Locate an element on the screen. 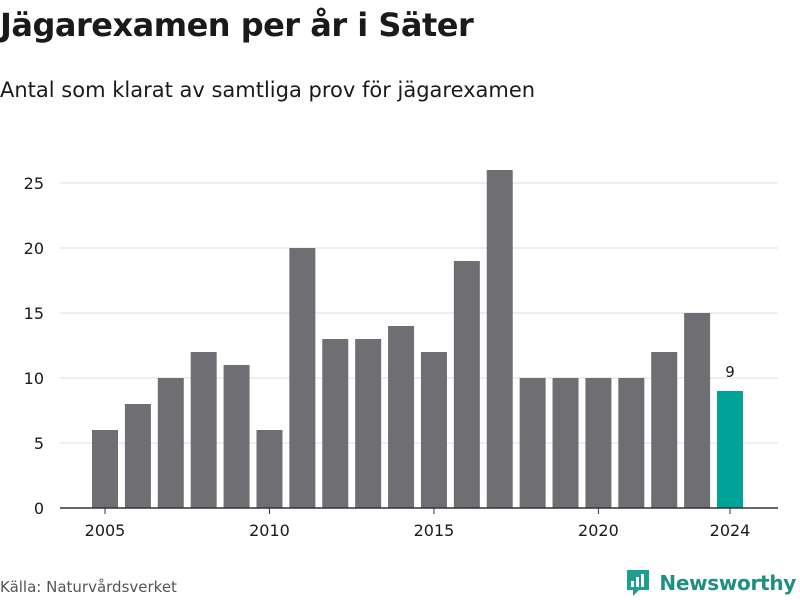 Image resolution: width=800 pixels, height=600 pixels. bar-2024 is located at coordinates (730, 449).